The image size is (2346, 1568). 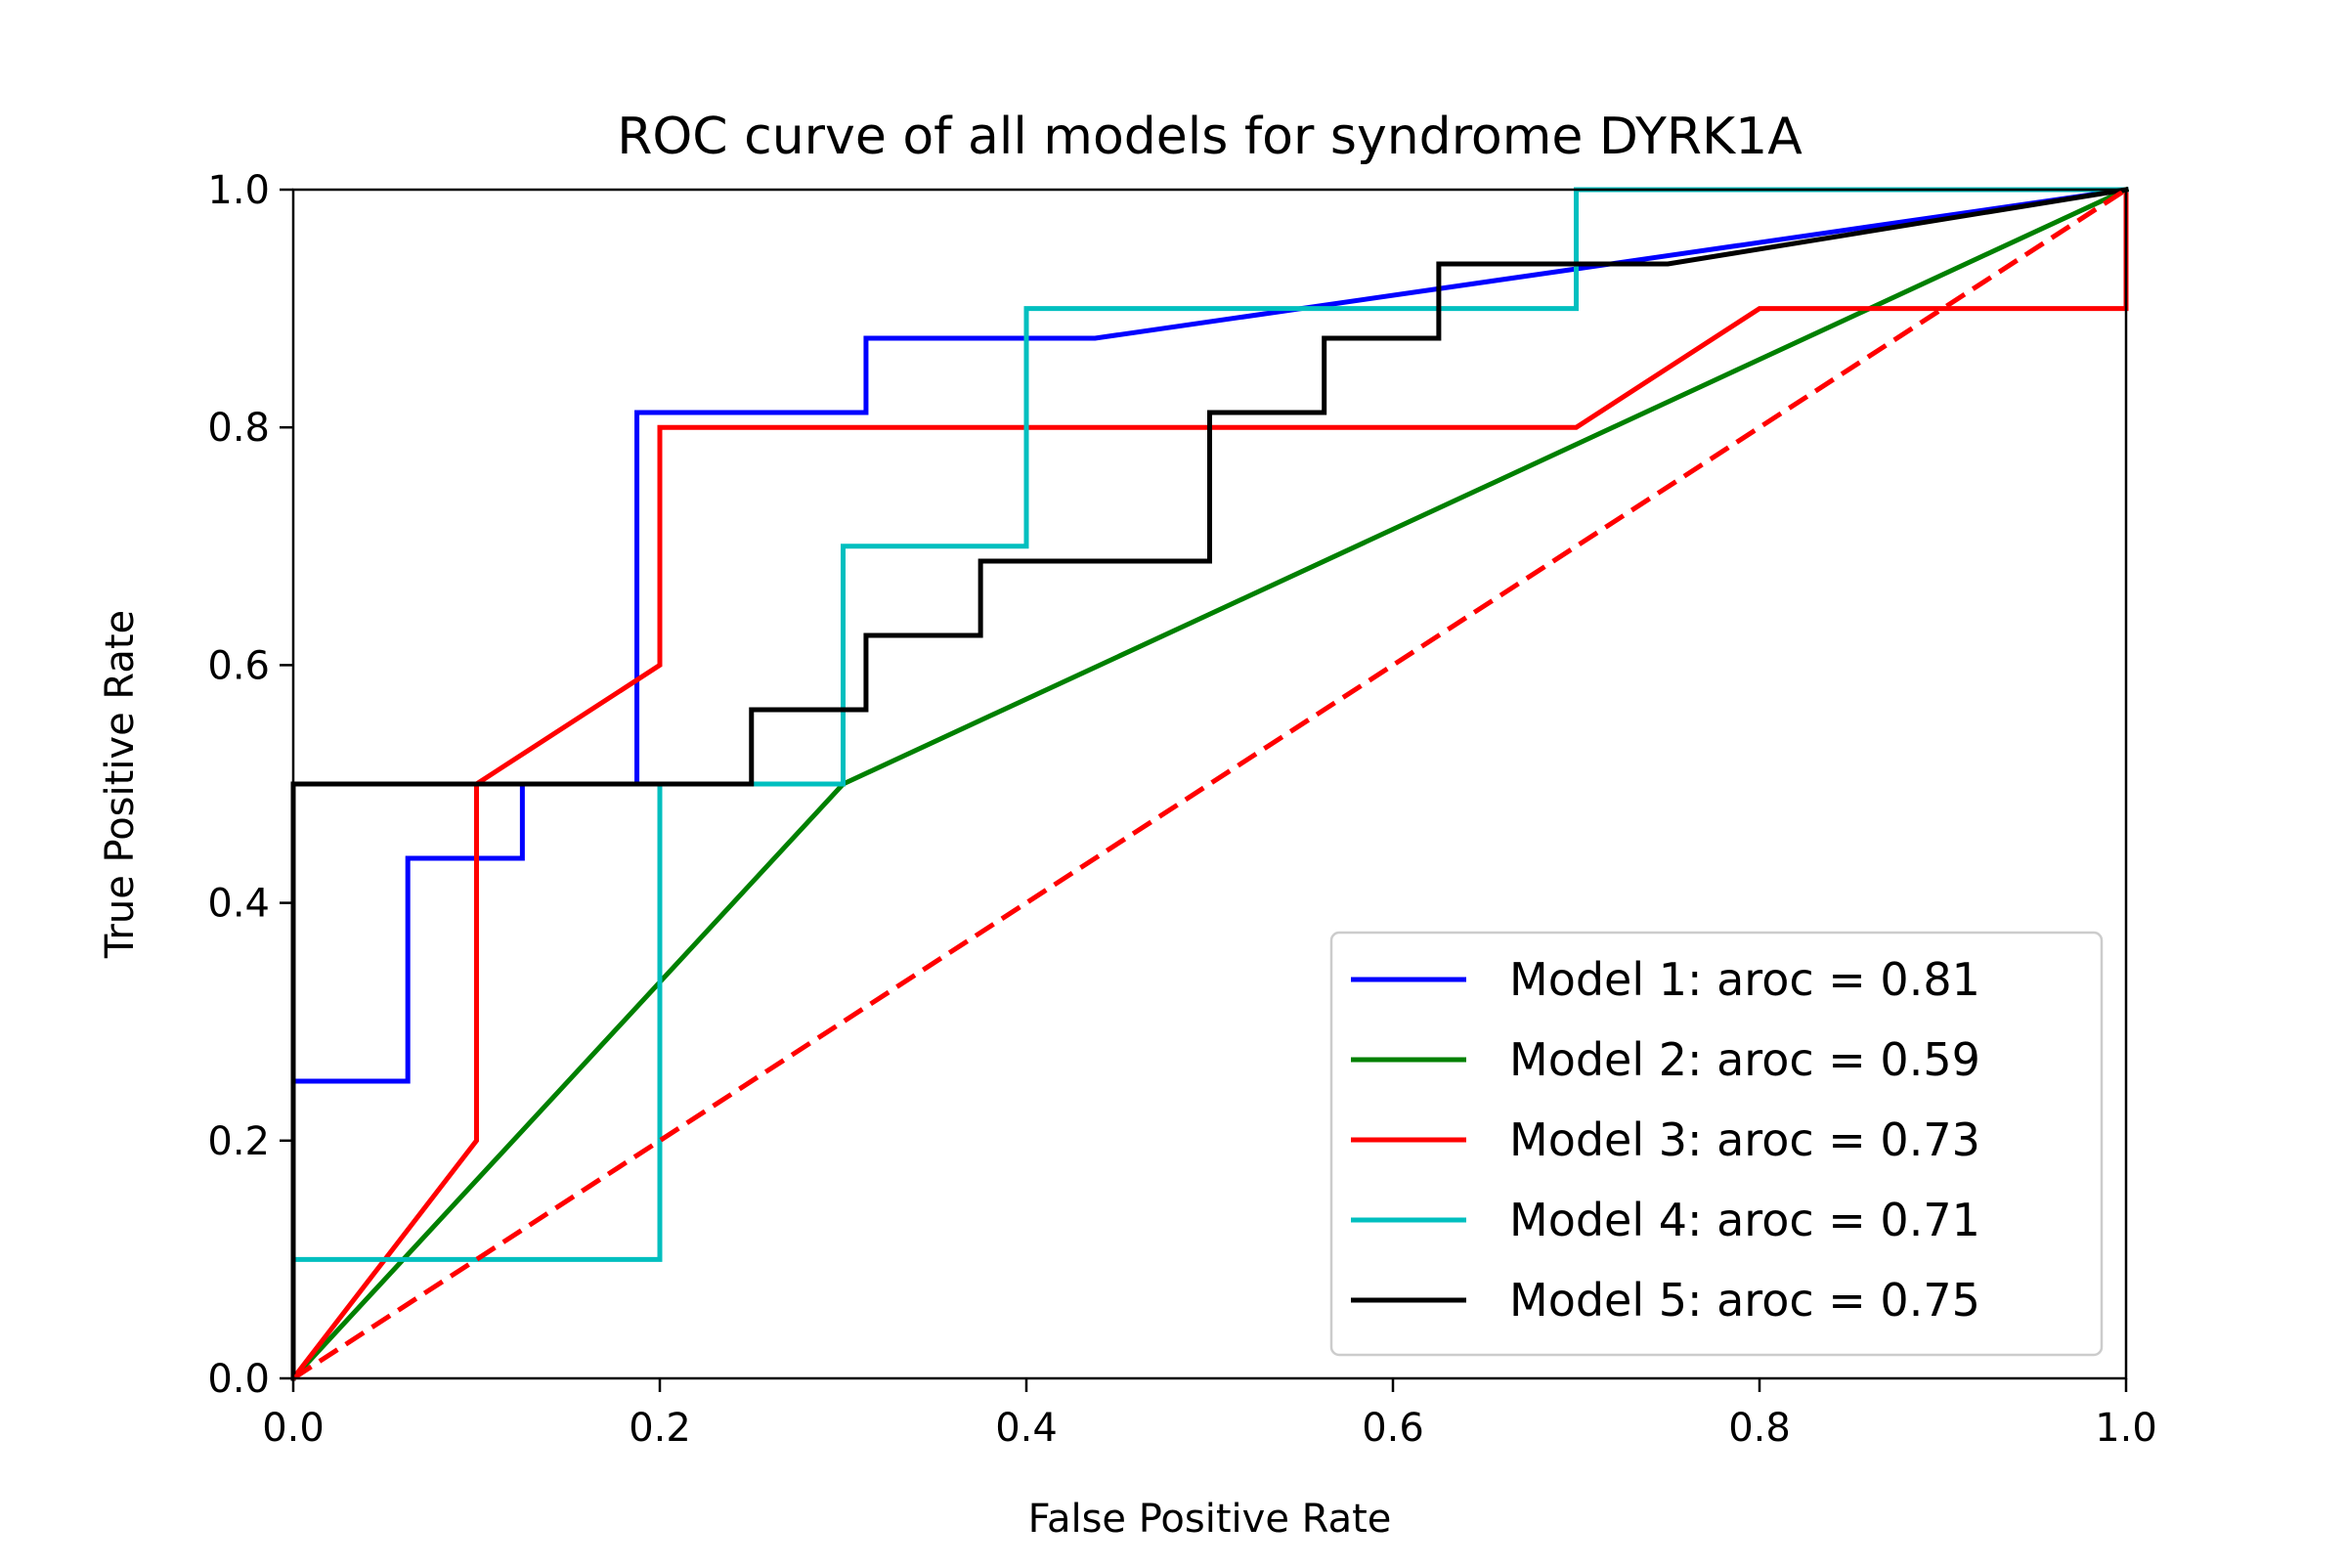 I want to click on x-tick-label: 0.2, so click(x=660, y=1428).